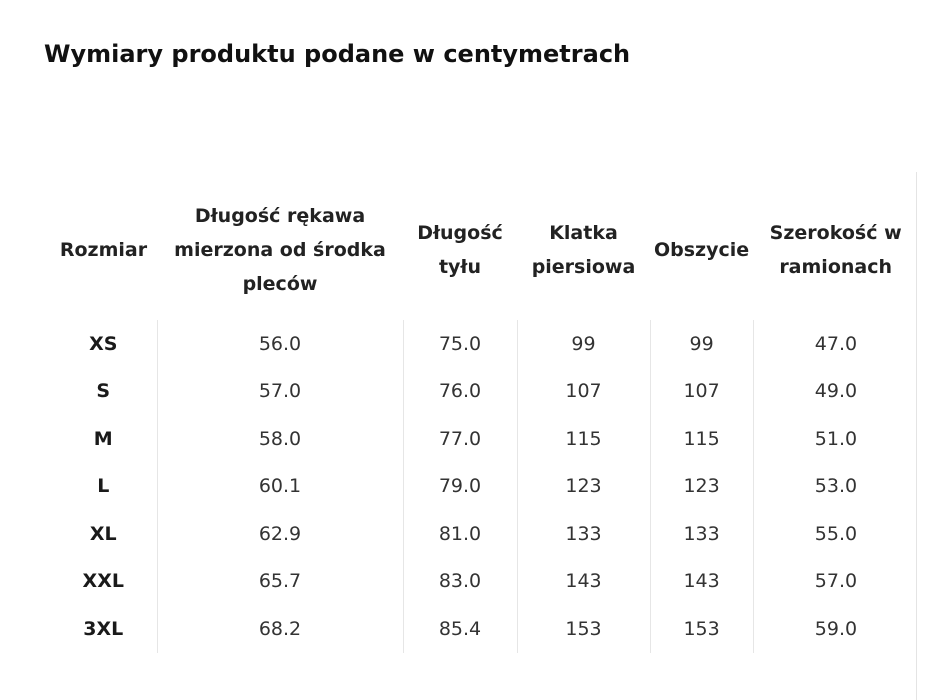 Image resolution: width=950 pixels, height=700 pixels. Describe the element at coordinates (279, 629) in the screenshot. I see `sleeve-length-cell: 68.2` at that location.